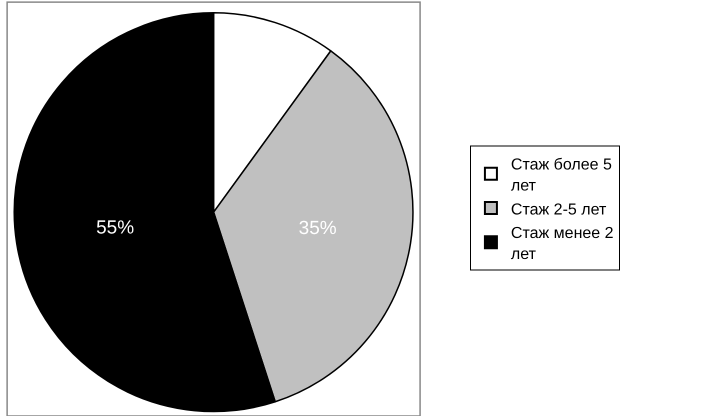 The image size is (712, 416). What do you see at coordinates (317, 229) in the screenshot?
I see `data-label: 35%` at bounding box center [317, 229].